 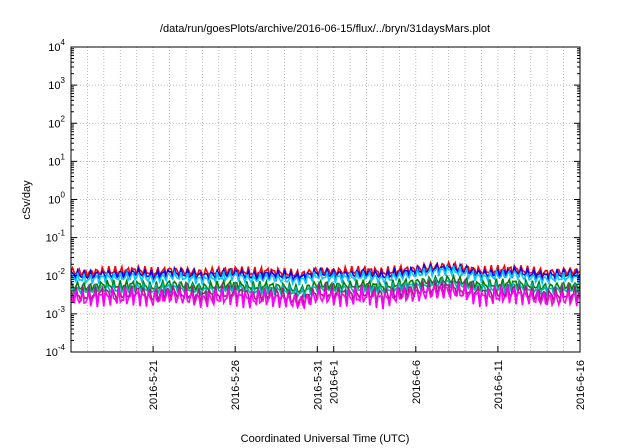 What do you see at coordinates (56, 199) in the screenshot?
I see `y-tick-label: 10⁰` at bounding box center [56, 199].